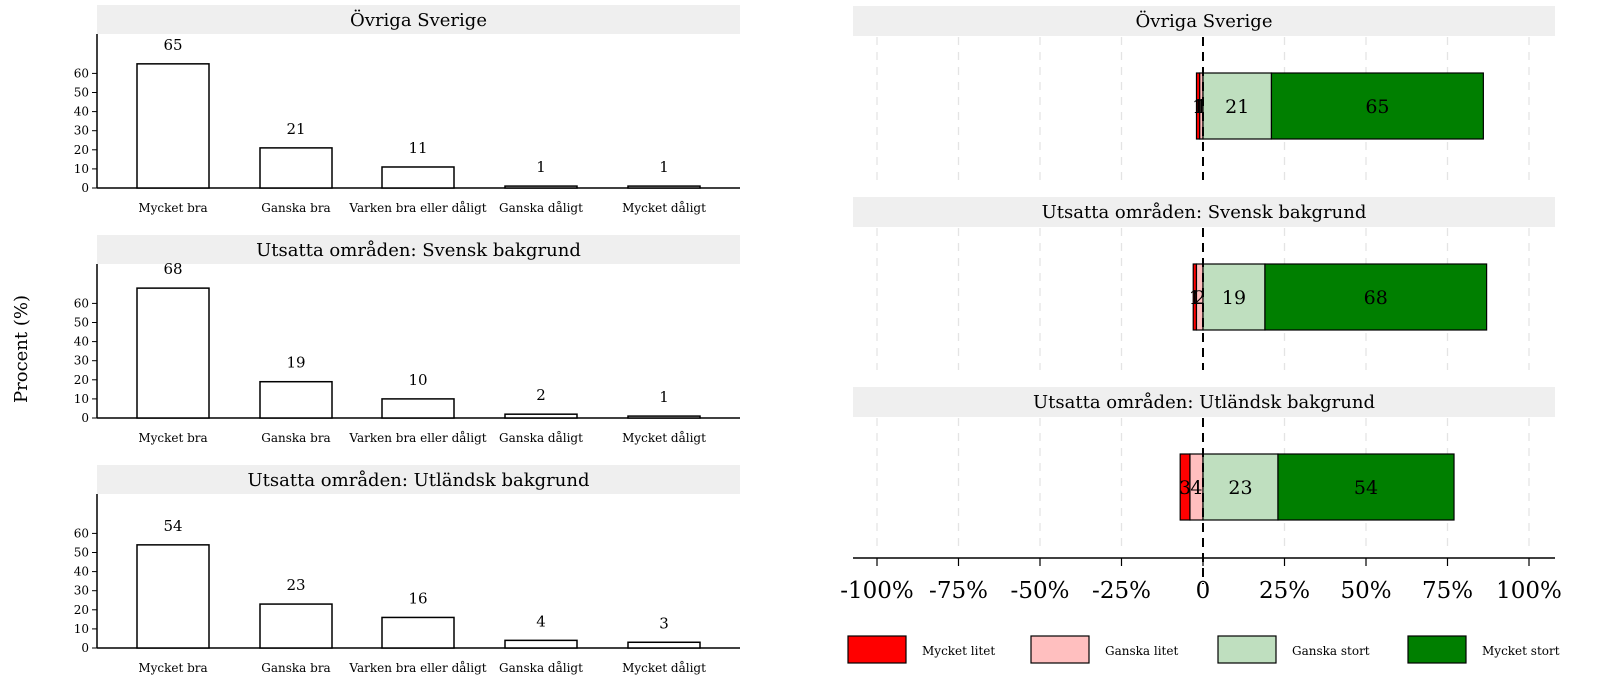 The width and height of the screenshot is (1604, 691). Describe the element at coordinates (1121, 591) in the screenshot. I see `x-tick-label: -25%` at that location.